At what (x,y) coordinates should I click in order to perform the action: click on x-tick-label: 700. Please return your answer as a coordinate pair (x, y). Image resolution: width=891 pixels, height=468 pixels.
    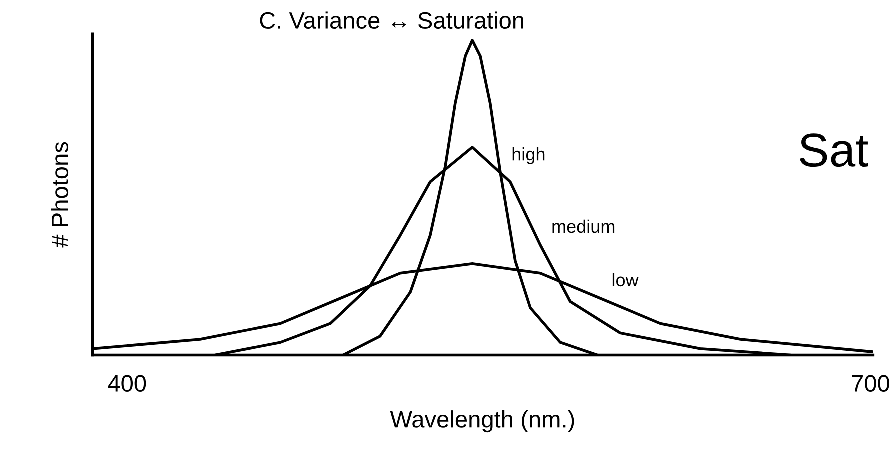
    Looking at the image, I should click on (871, 383).